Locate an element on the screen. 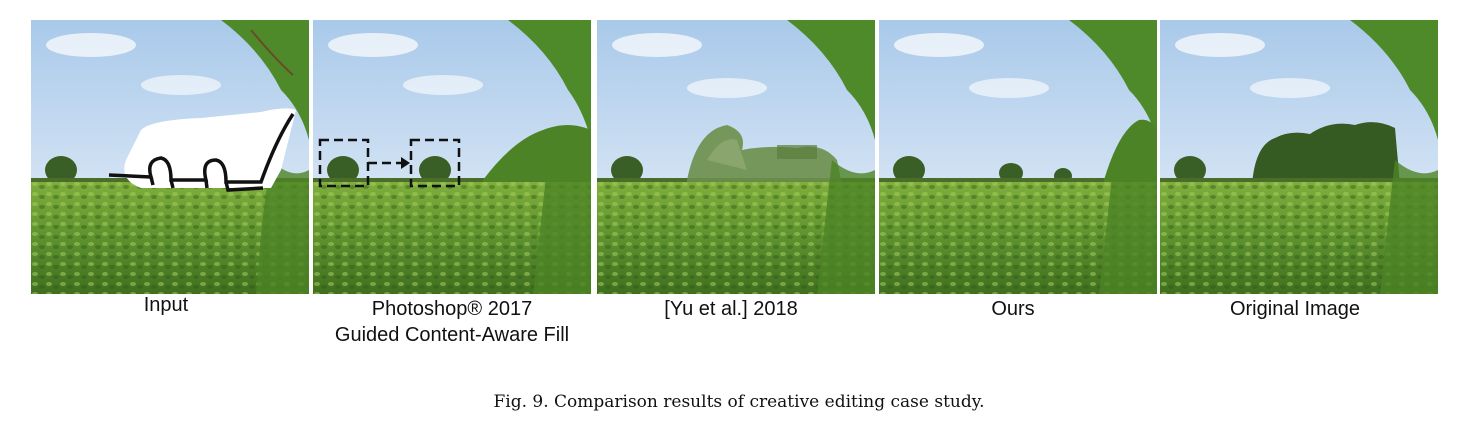 Image resolution: width=1478 pixels, height=435 pixels. panel-ours is located at coordinates (1018, 157).